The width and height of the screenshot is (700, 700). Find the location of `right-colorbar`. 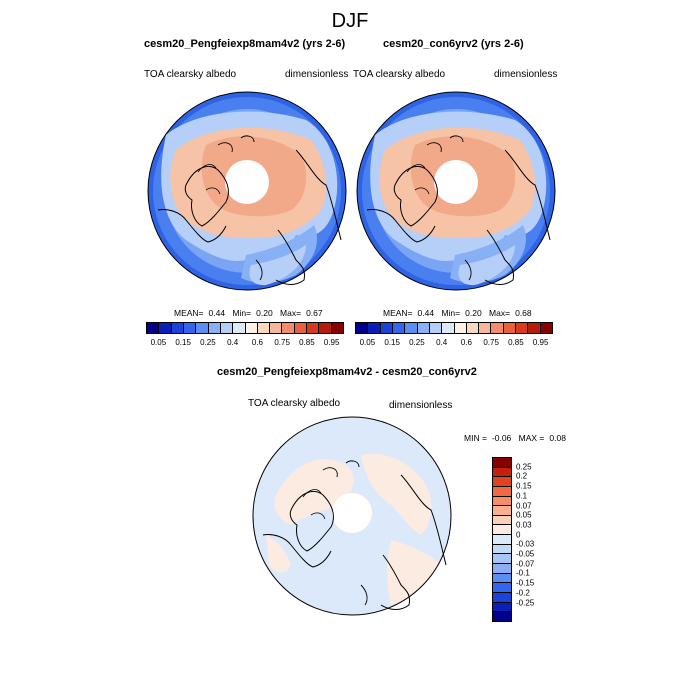

right-colorbar is located at coordinates (454, 328).